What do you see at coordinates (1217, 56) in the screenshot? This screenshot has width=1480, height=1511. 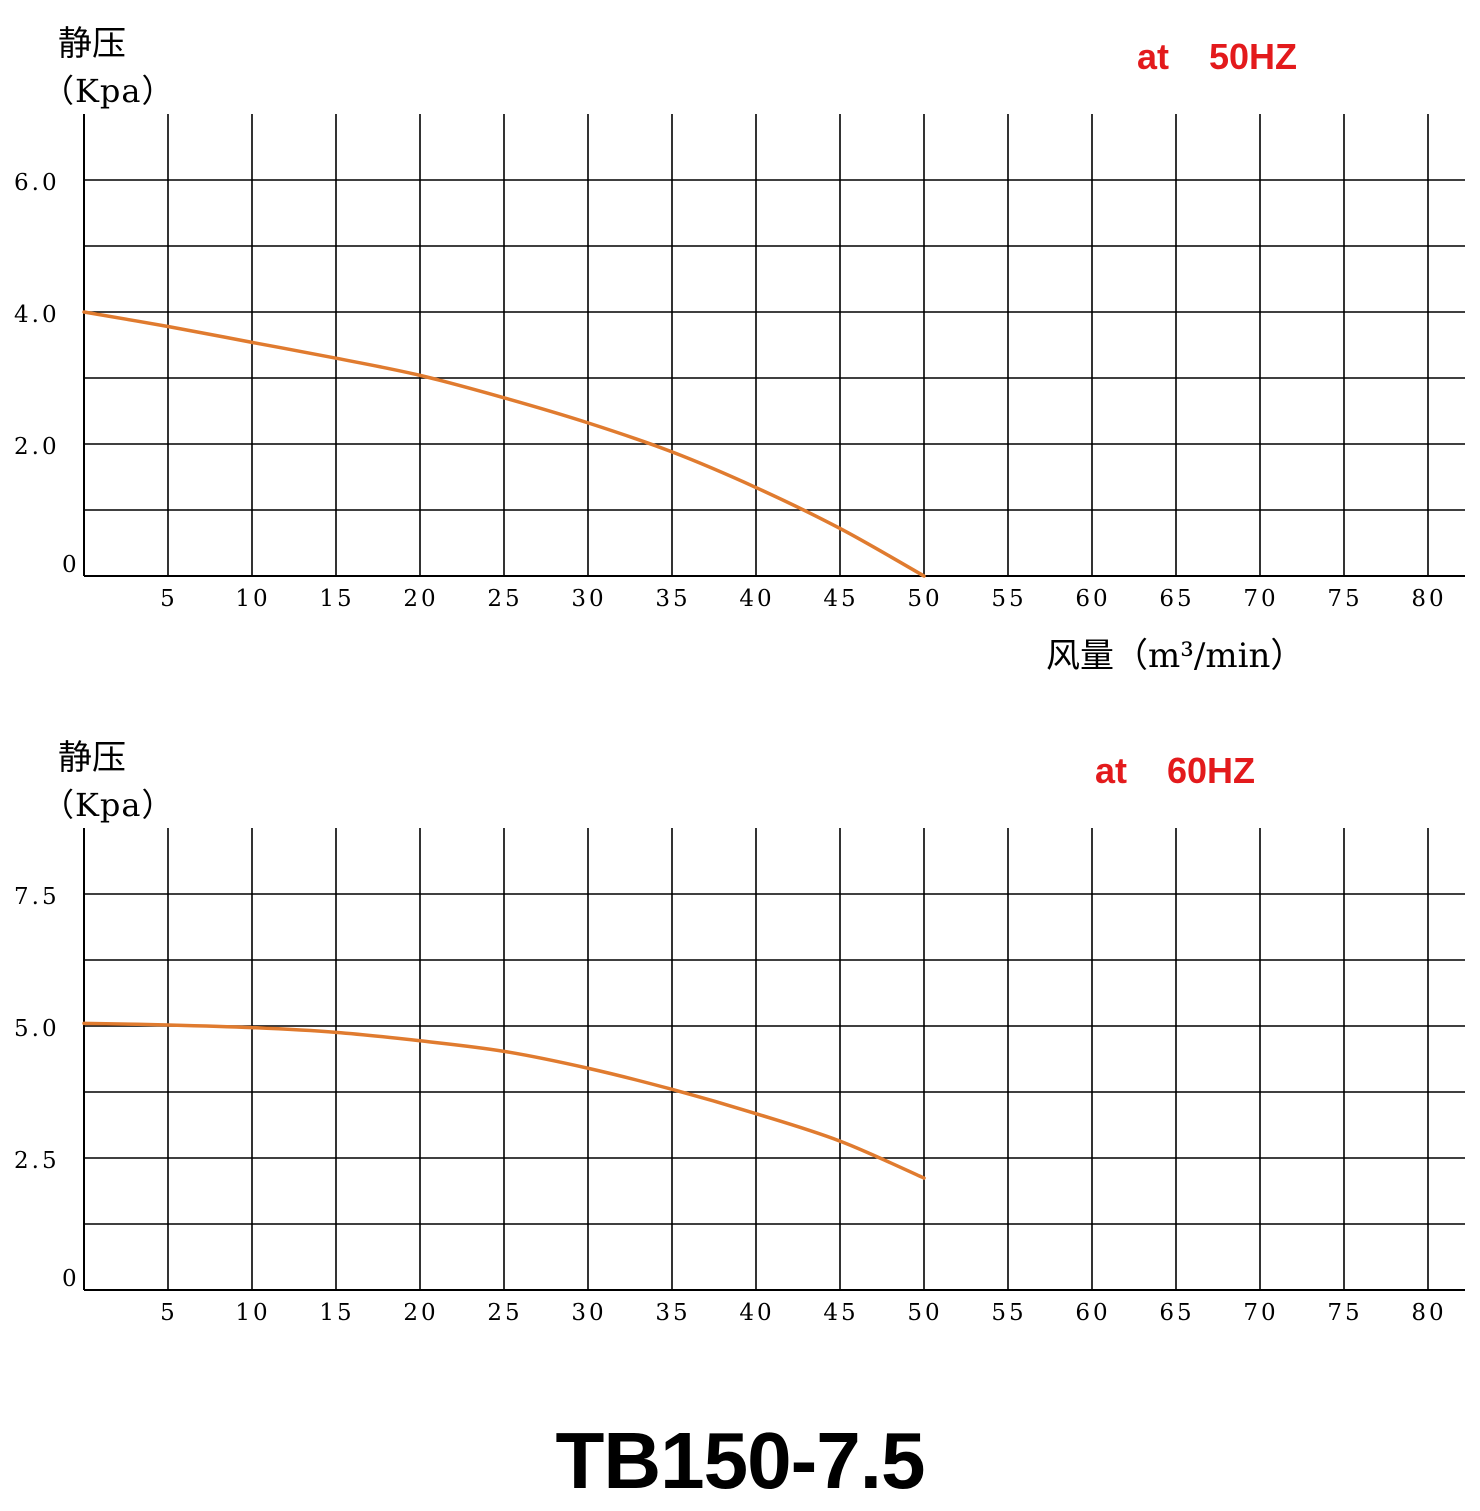 I see `frequency-label: at 50HZ` at bounding box center [1217, 56].